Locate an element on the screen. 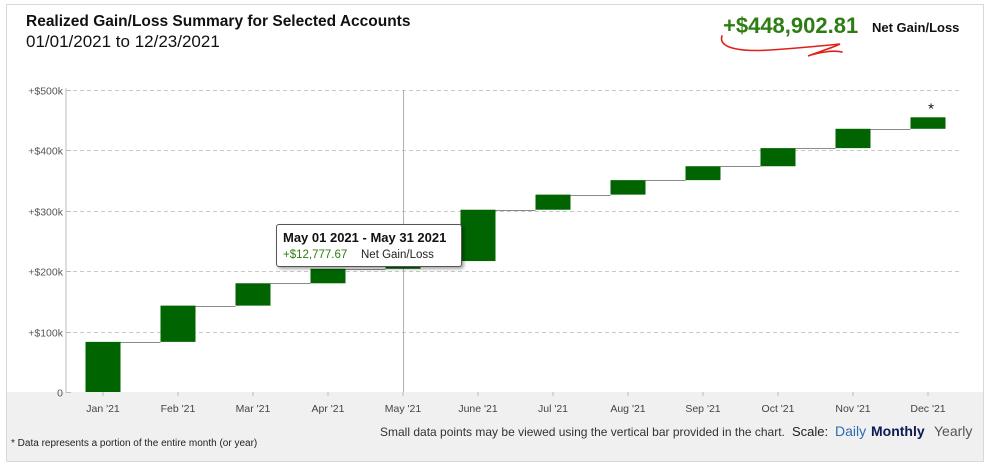  y-tick-label: +$100k is located at coordinates (45, 334).